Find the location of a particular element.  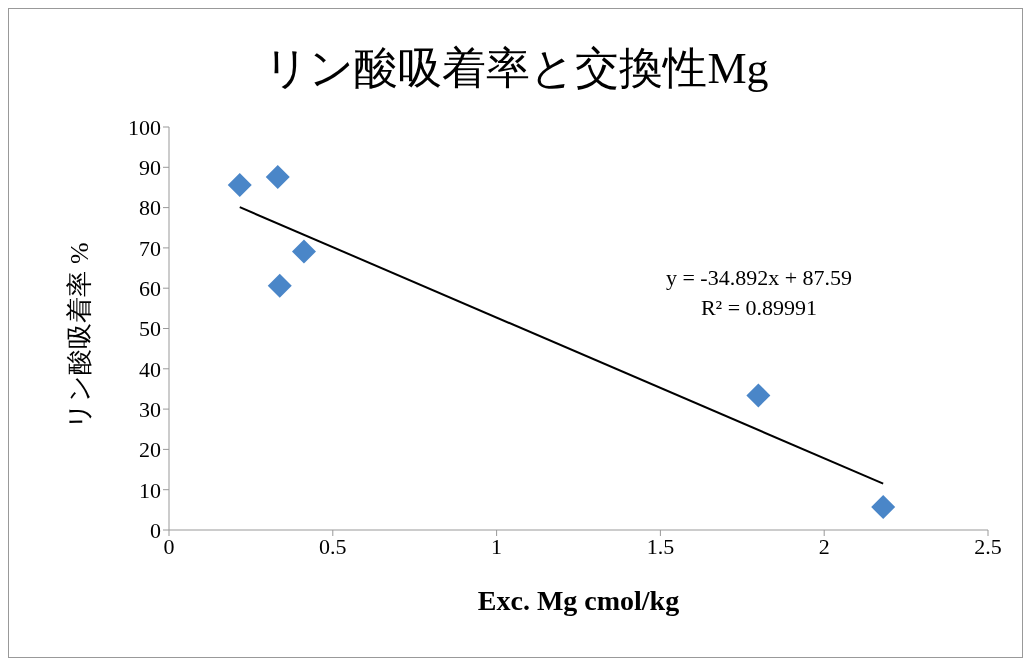

fit-equation: y = -34.892x + 87.59 R² = 0.89991 is located at coordinates (759, 293).